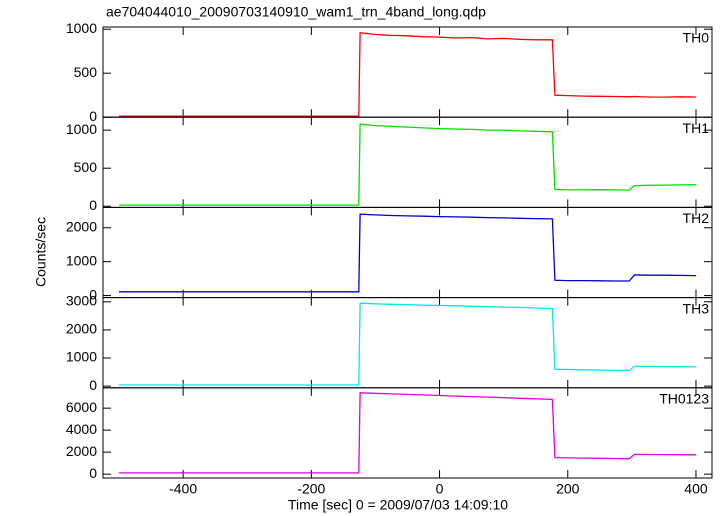  Describe the element at coordinates (696, 308) in the screenshot. I see `series-label: TH3` at that location.